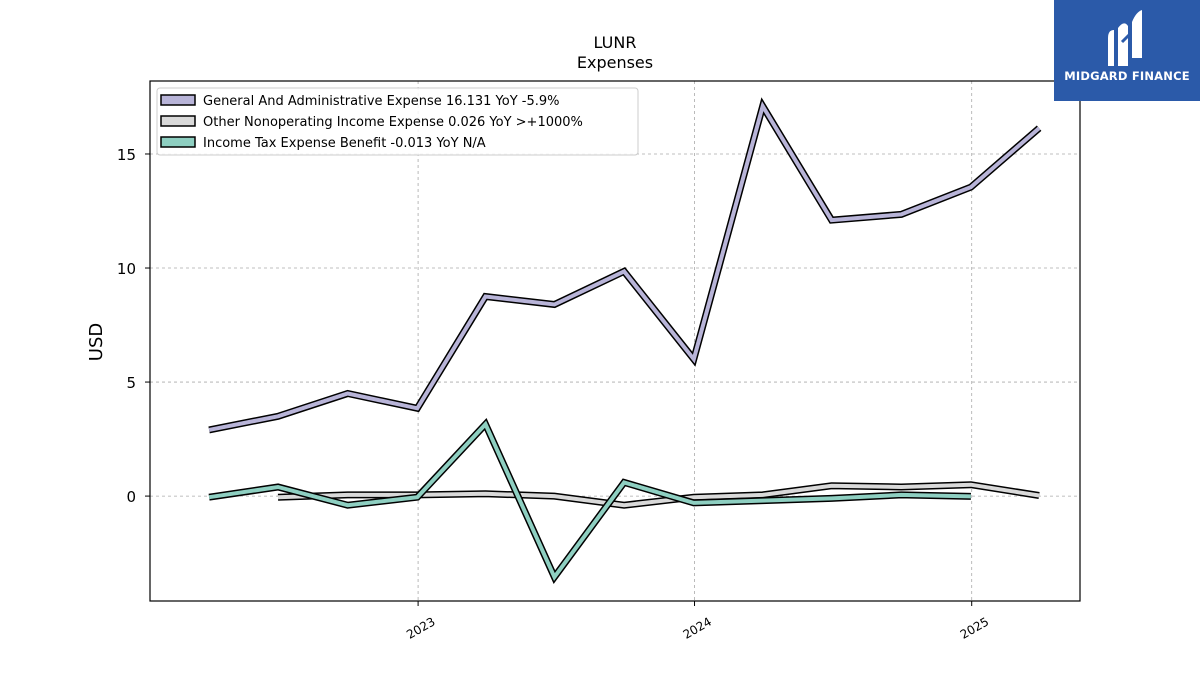 Image resolution: width=1200 pixels, height=675 pixels. What do you see at coordinates (974, 627) in the screenshot?
I see `x-tick-label: 2025` at bounding box center [974, 627].